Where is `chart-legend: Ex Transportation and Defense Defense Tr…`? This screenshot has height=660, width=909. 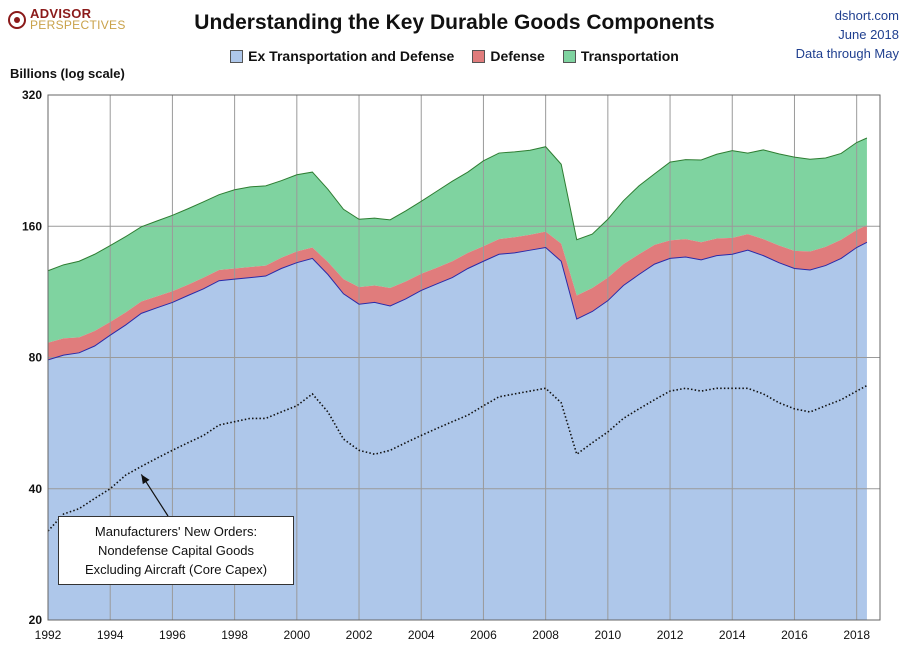 chart-legend: Ex Transportation and Defense Defense Tr… is located at coordinates (454, 56).